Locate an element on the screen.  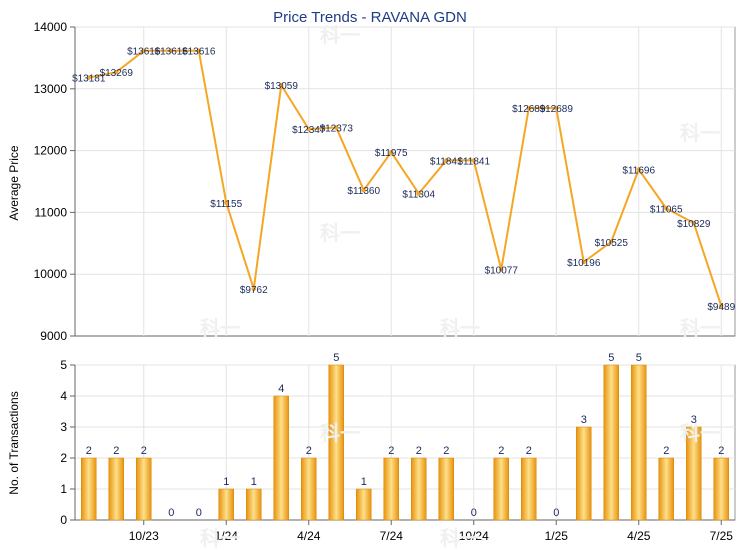
line-y-tick-label: 11000 is located at coordinates (51, 212).